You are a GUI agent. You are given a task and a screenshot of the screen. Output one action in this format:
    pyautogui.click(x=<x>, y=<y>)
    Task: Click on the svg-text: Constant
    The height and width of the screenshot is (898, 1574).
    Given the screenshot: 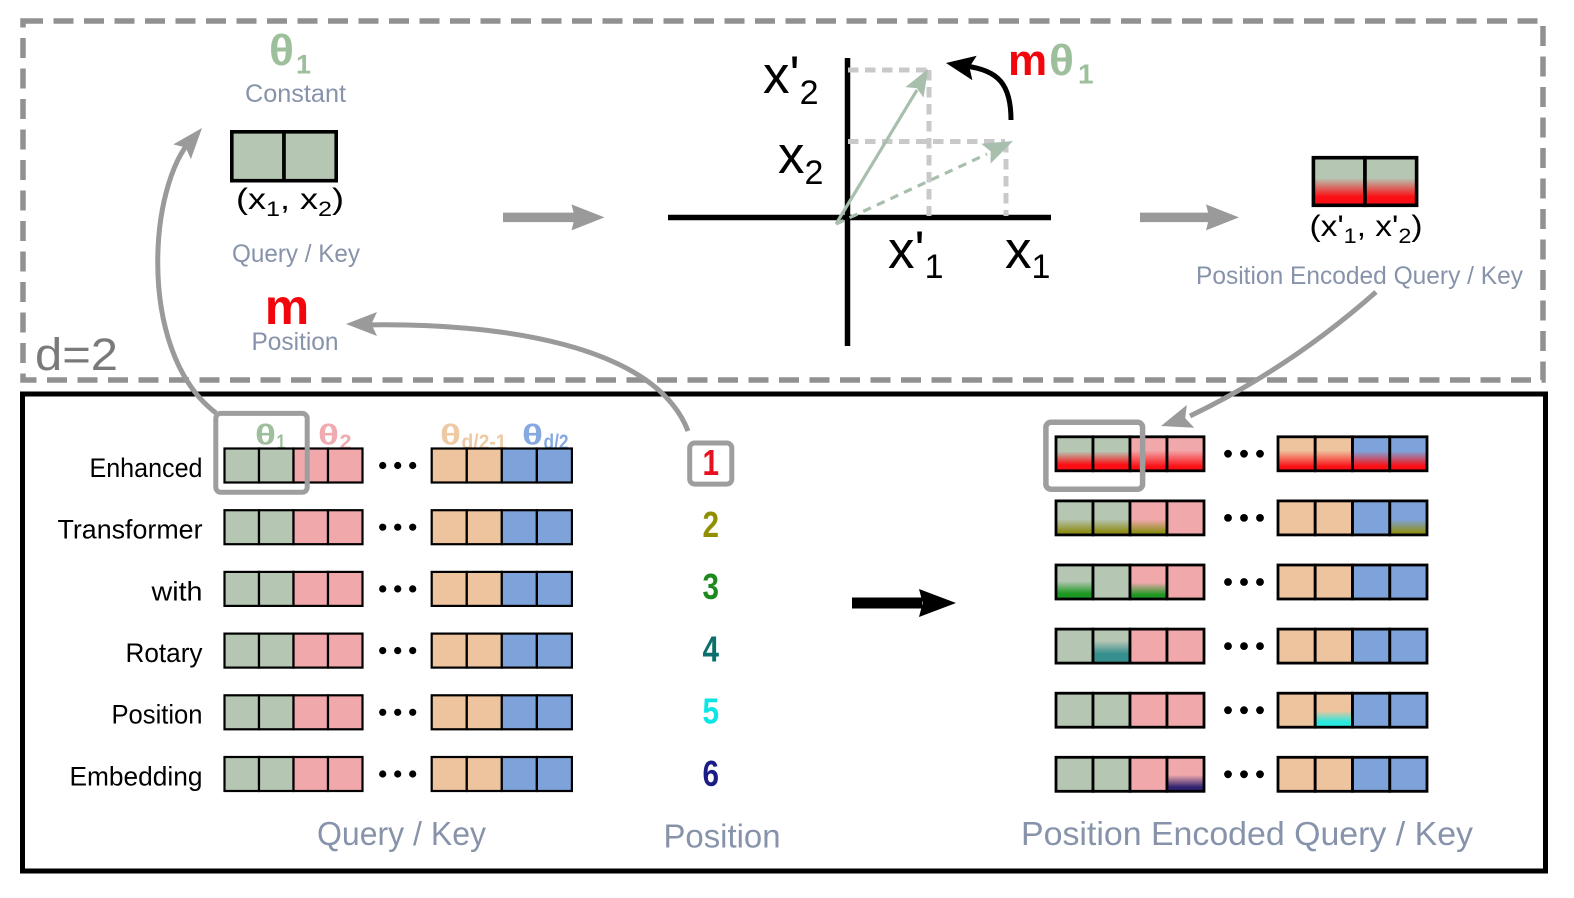 What is the action you would take?
    pyautogui.click(x=295, y=94)
    